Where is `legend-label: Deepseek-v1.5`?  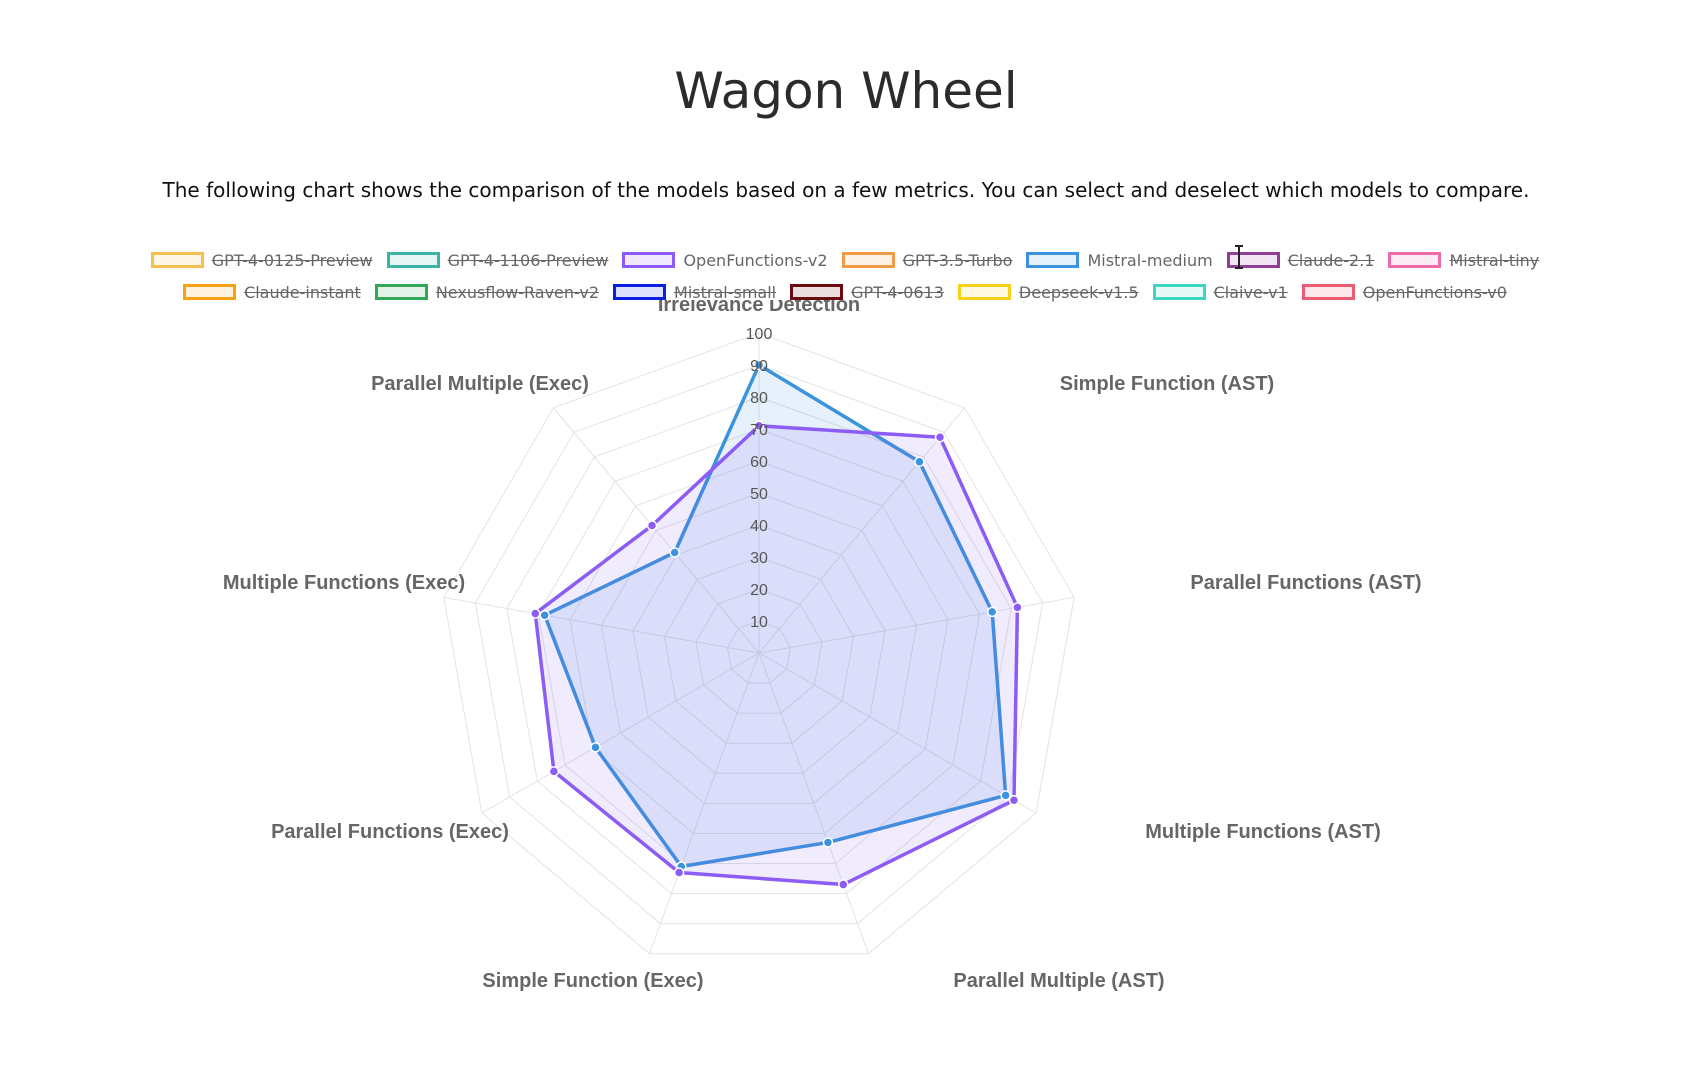 legend-label: Deepseek-v1.5 is located at coordinates (1078, 292).